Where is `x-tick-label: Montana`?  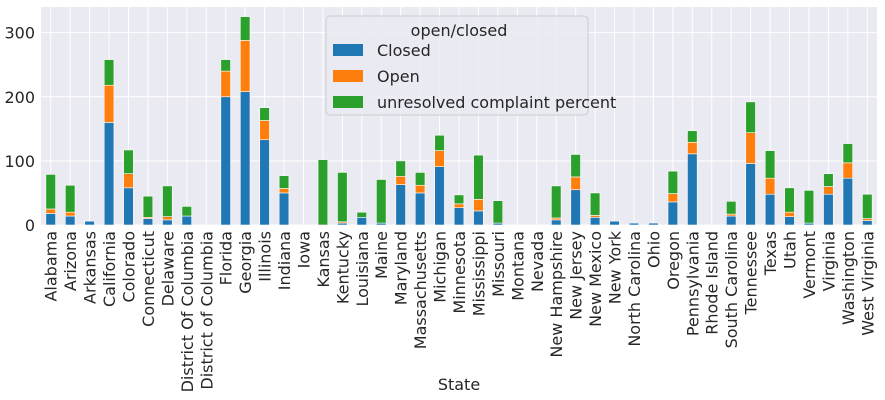 x-tick-label: Montana is located at coordinates (517, 266).